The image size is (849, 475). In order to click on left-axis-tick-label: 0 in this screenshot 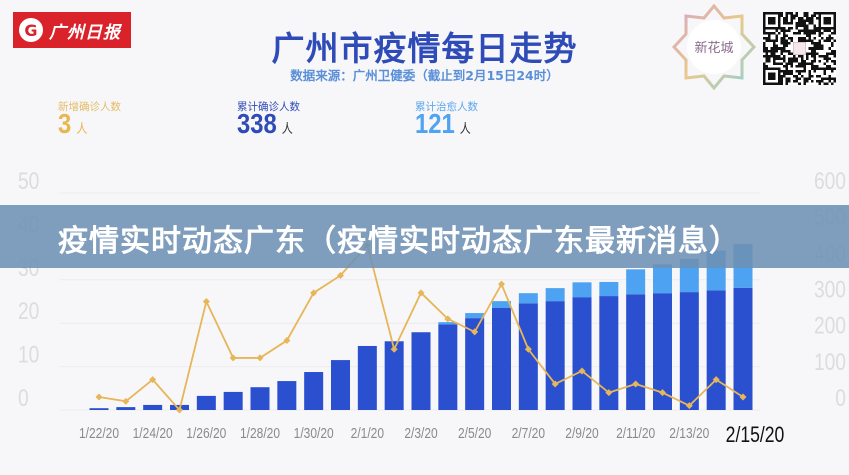, I will do `click(23, 398)`.